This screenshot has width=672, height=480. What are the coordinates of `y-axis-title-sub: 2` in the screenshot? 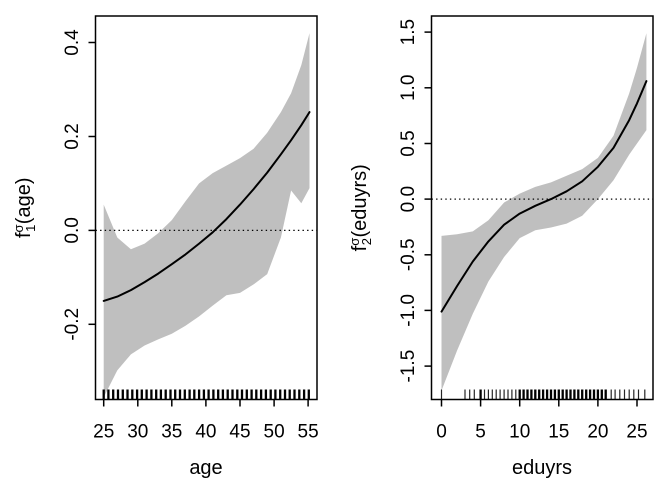 It's located at (366, 241).